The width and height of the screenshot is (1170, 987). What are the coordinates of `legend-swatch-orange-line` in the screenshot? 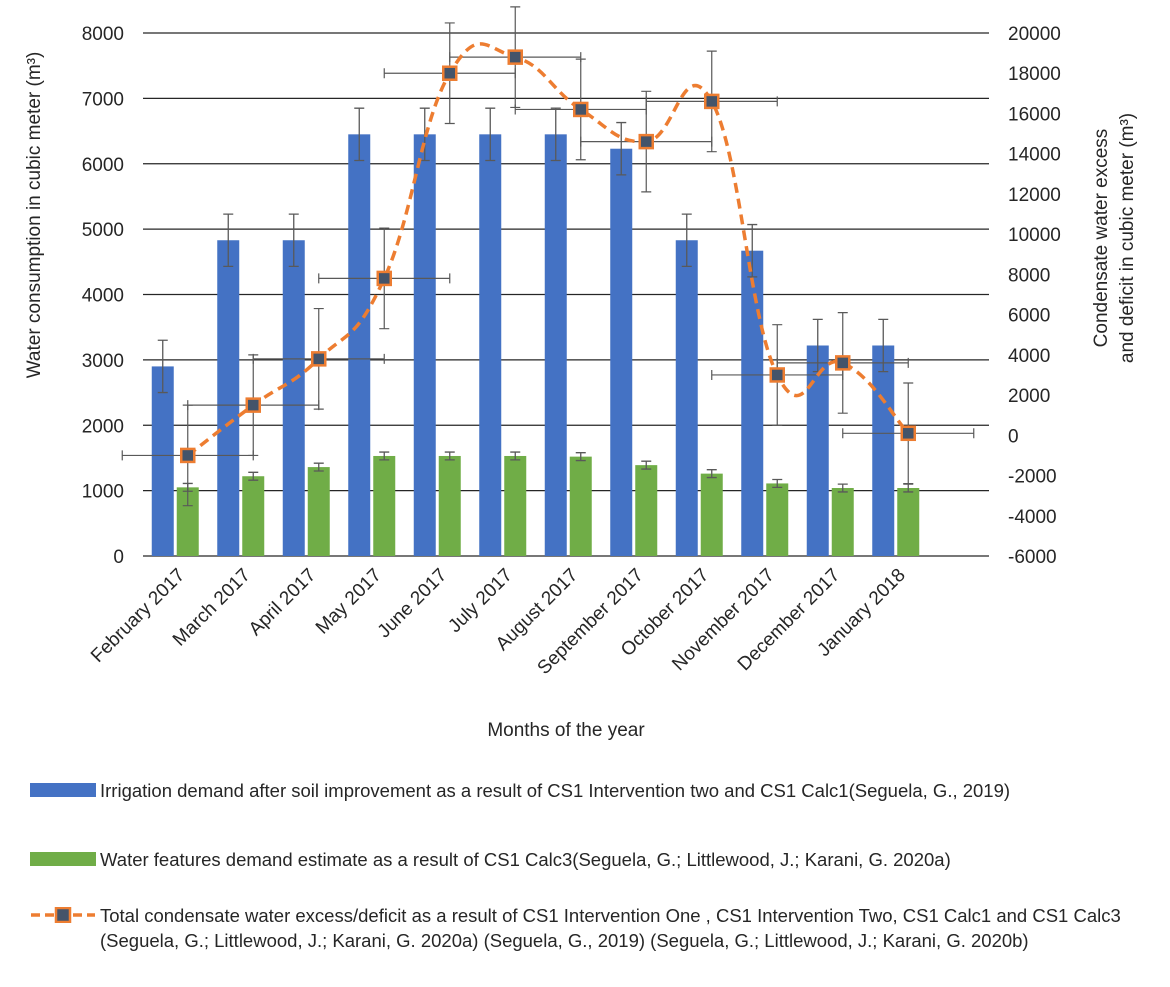 It's located at (63, 915).